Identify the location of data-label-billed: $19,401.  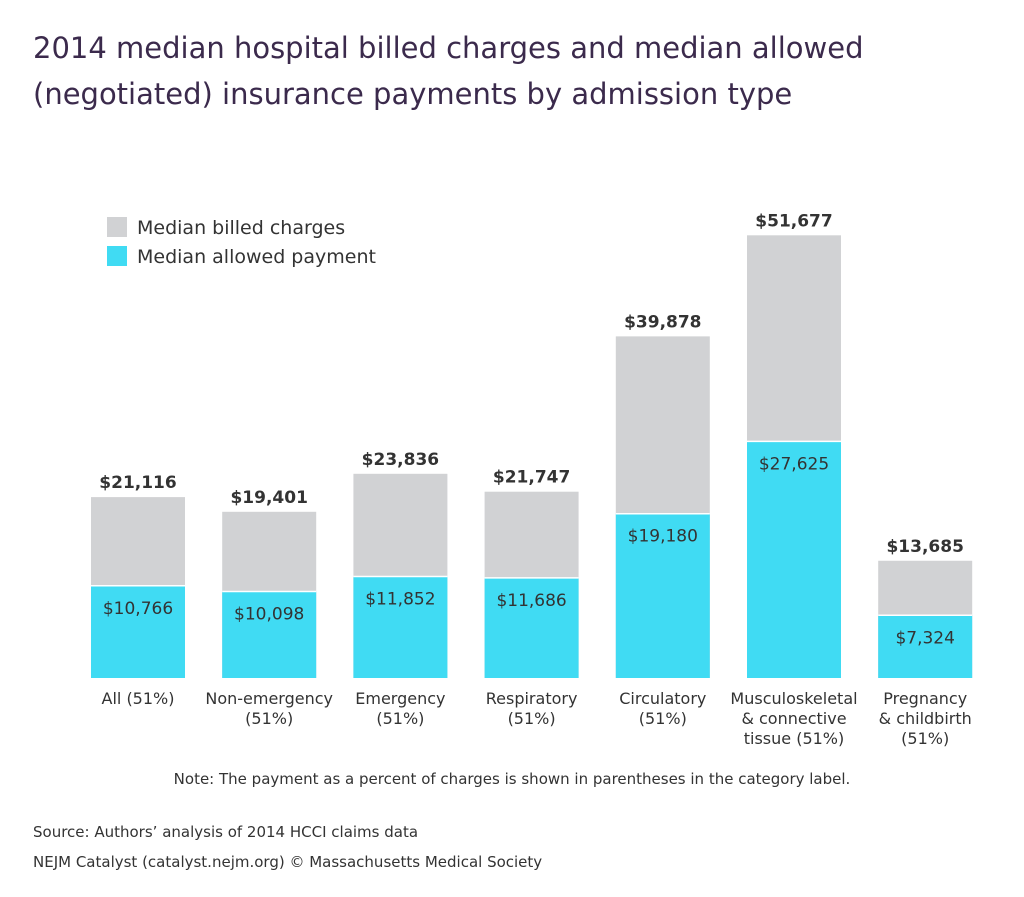
(268, 498).